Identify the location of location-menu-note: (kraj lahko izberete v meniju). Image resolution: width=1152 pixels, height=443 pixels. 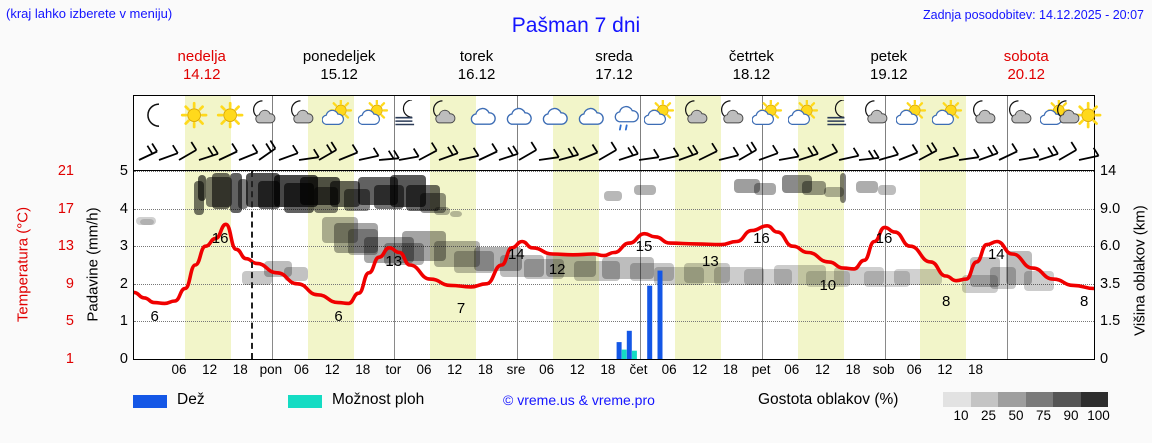
(89, 13).